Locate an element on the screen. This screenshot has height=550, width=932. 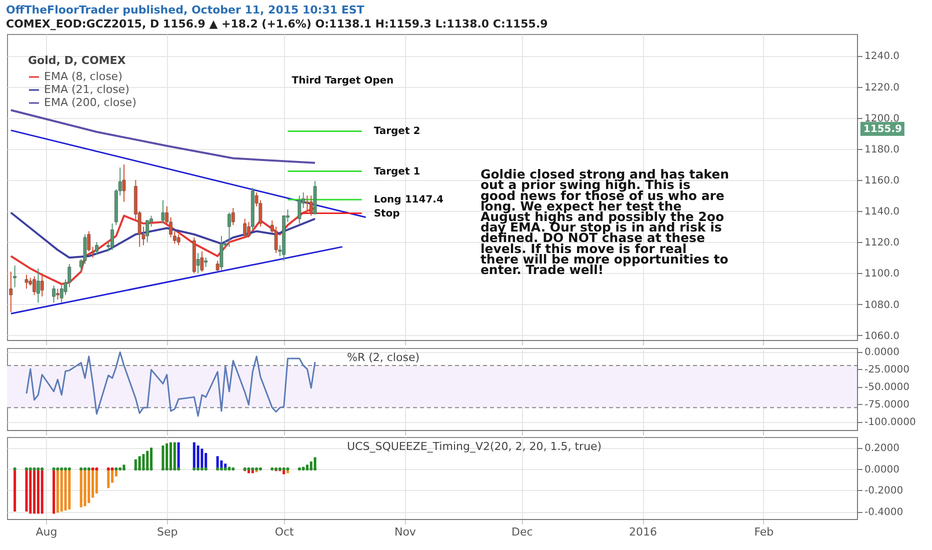
y-tick-label: 1100.0 is located at coordinates (882, 274).